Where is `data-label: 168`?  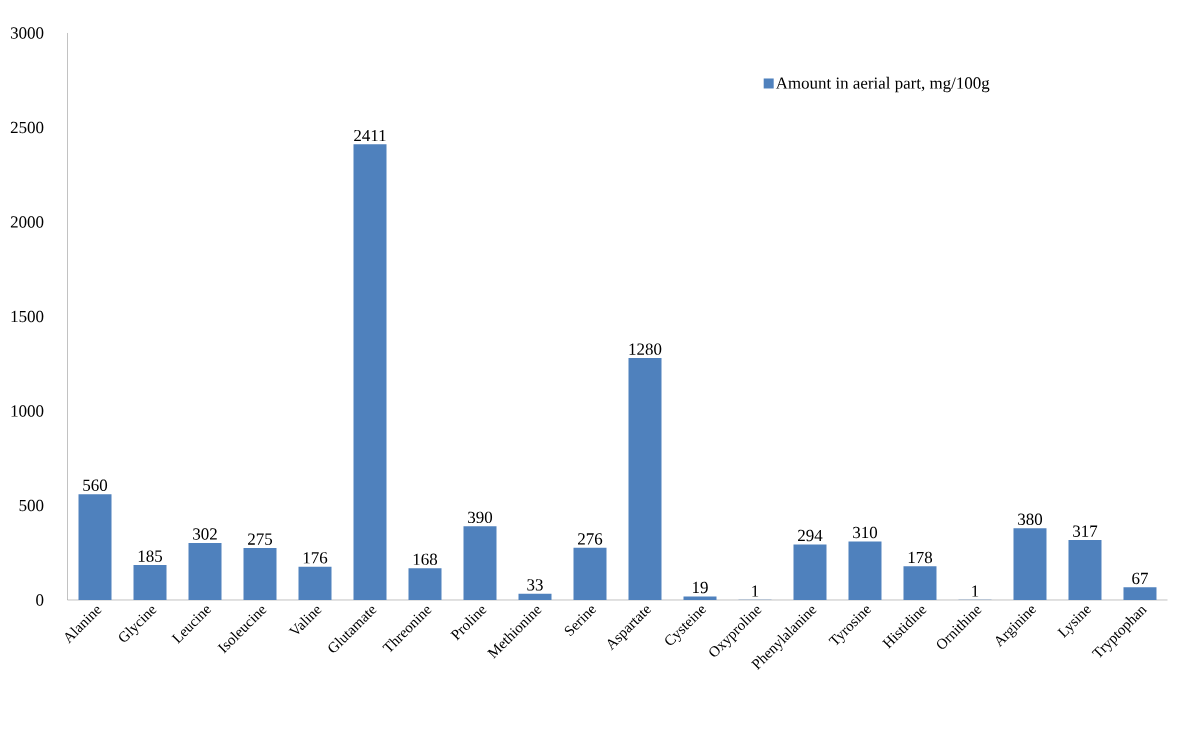 data-label: 168 is located at coordinates (425, 559).